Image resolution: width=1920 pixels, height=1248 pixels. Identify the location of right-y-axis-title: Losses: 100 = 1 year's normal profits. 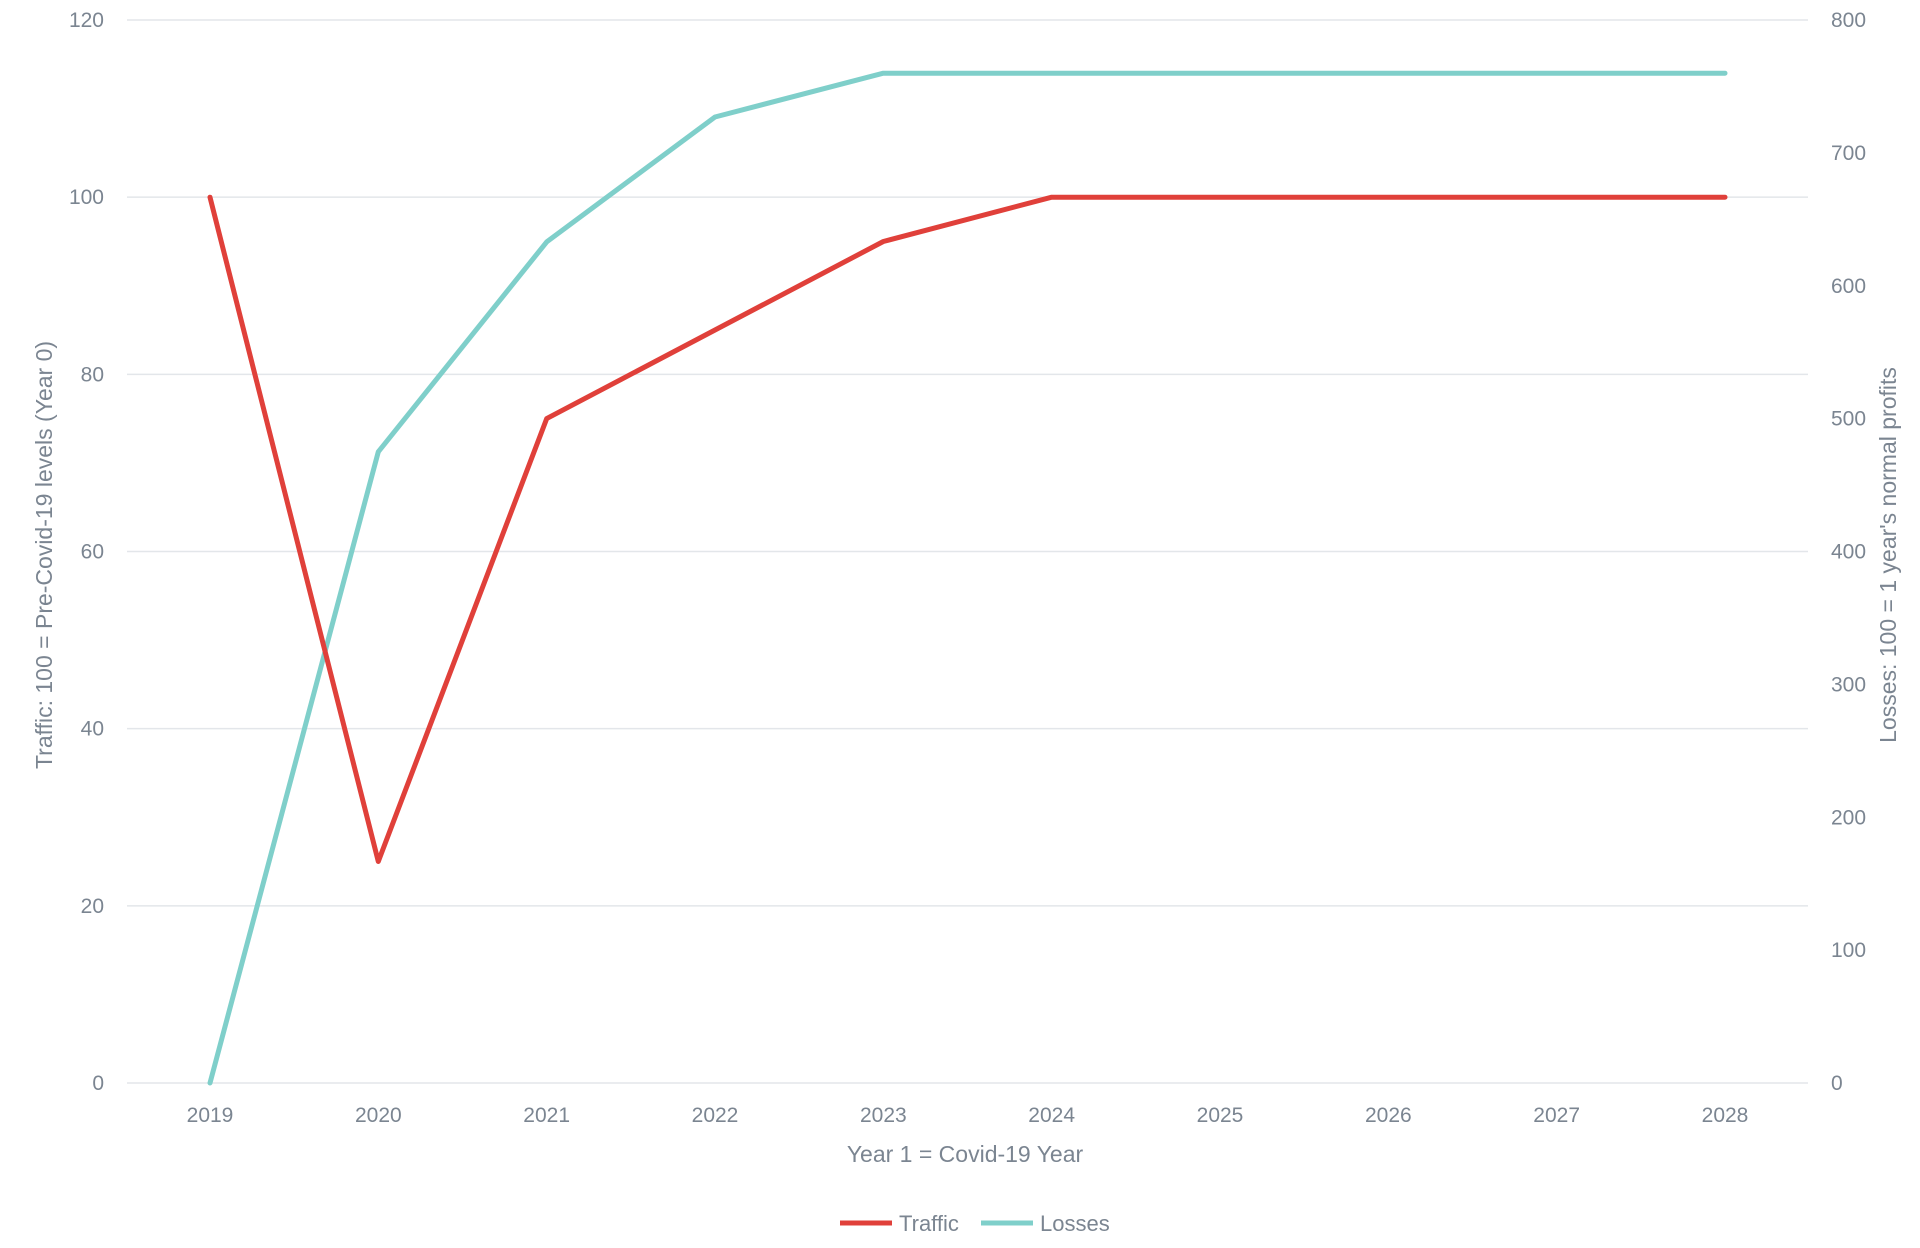
(1888, 555).